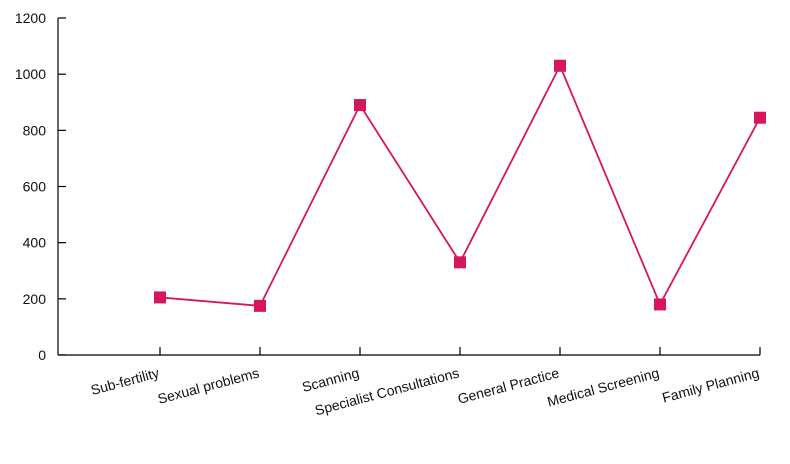 The height and width of the screenshot is (464, 790). I want to click on x-tick-label: General Practice, so click(508, 385).